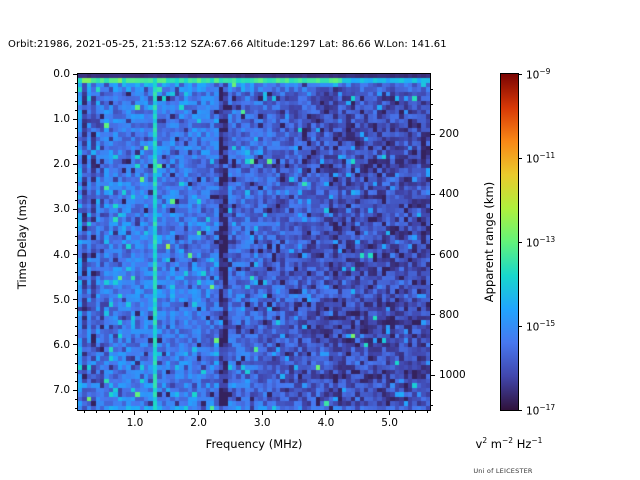 The height and width of the screenshot is (480, 640). What do you see at coordinates (449, 314) in the screenshot?
I see `right-axis-tick-label: 800` at bounding box center [449, 314].